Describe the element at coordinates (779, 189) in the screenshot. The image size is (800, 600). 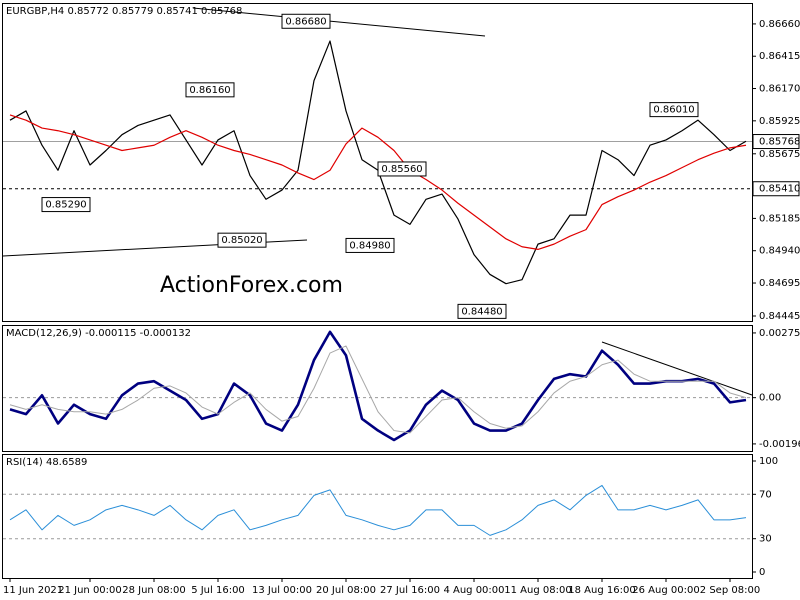
I see `price-box-label: 0.85410` at that location.